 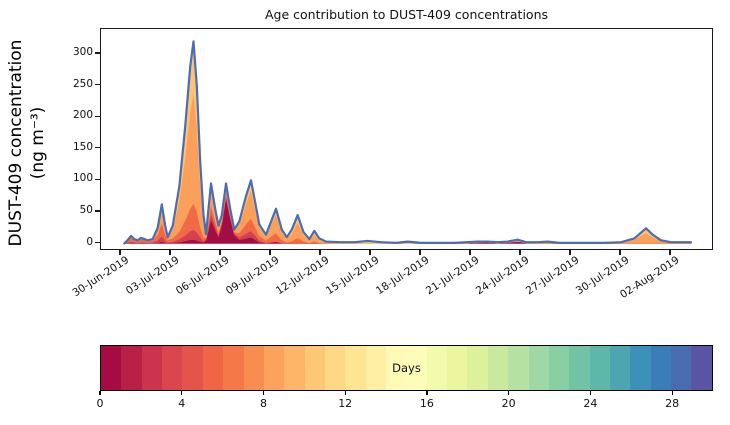 What do you see at coordinates (508, 403) in the screenshot?
I see `colorbar-tick-label: 20` at bounding box center [508, 403].